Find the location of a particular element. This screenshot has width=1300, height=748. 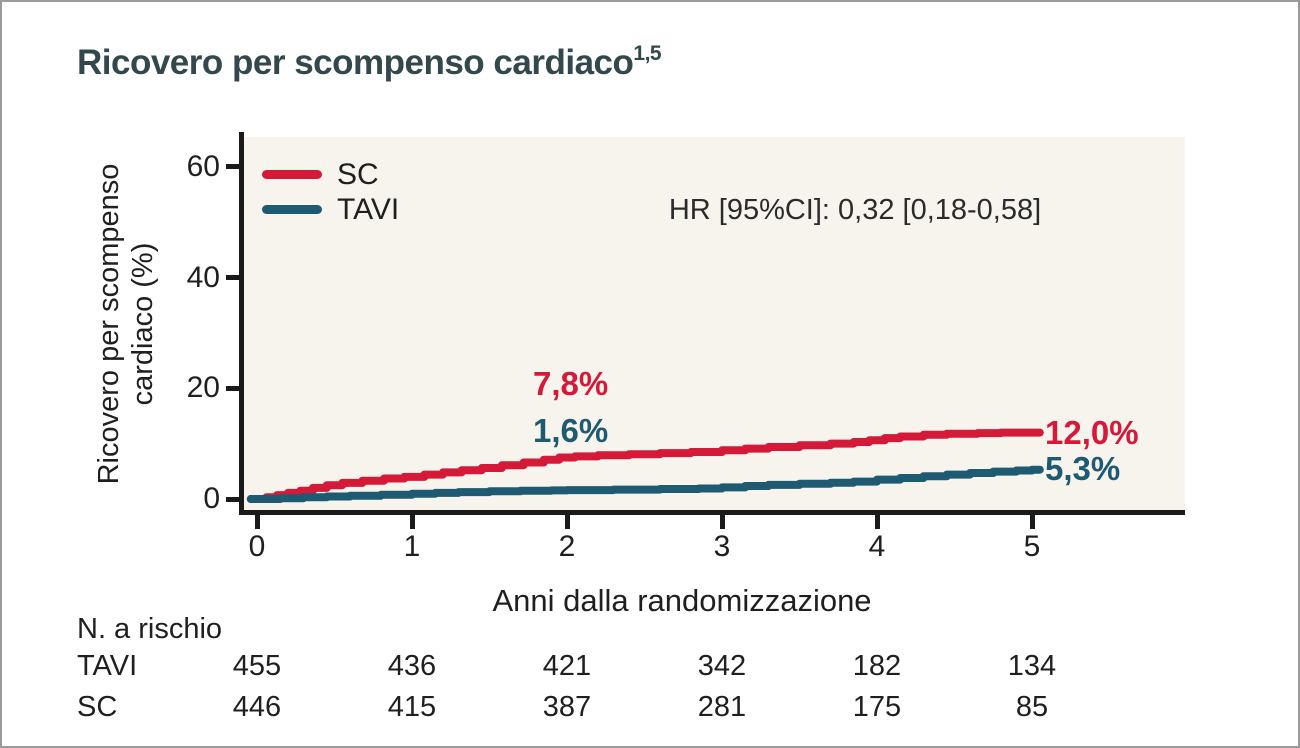

legend-item-sc: SC is located at coordinates (330, 174).